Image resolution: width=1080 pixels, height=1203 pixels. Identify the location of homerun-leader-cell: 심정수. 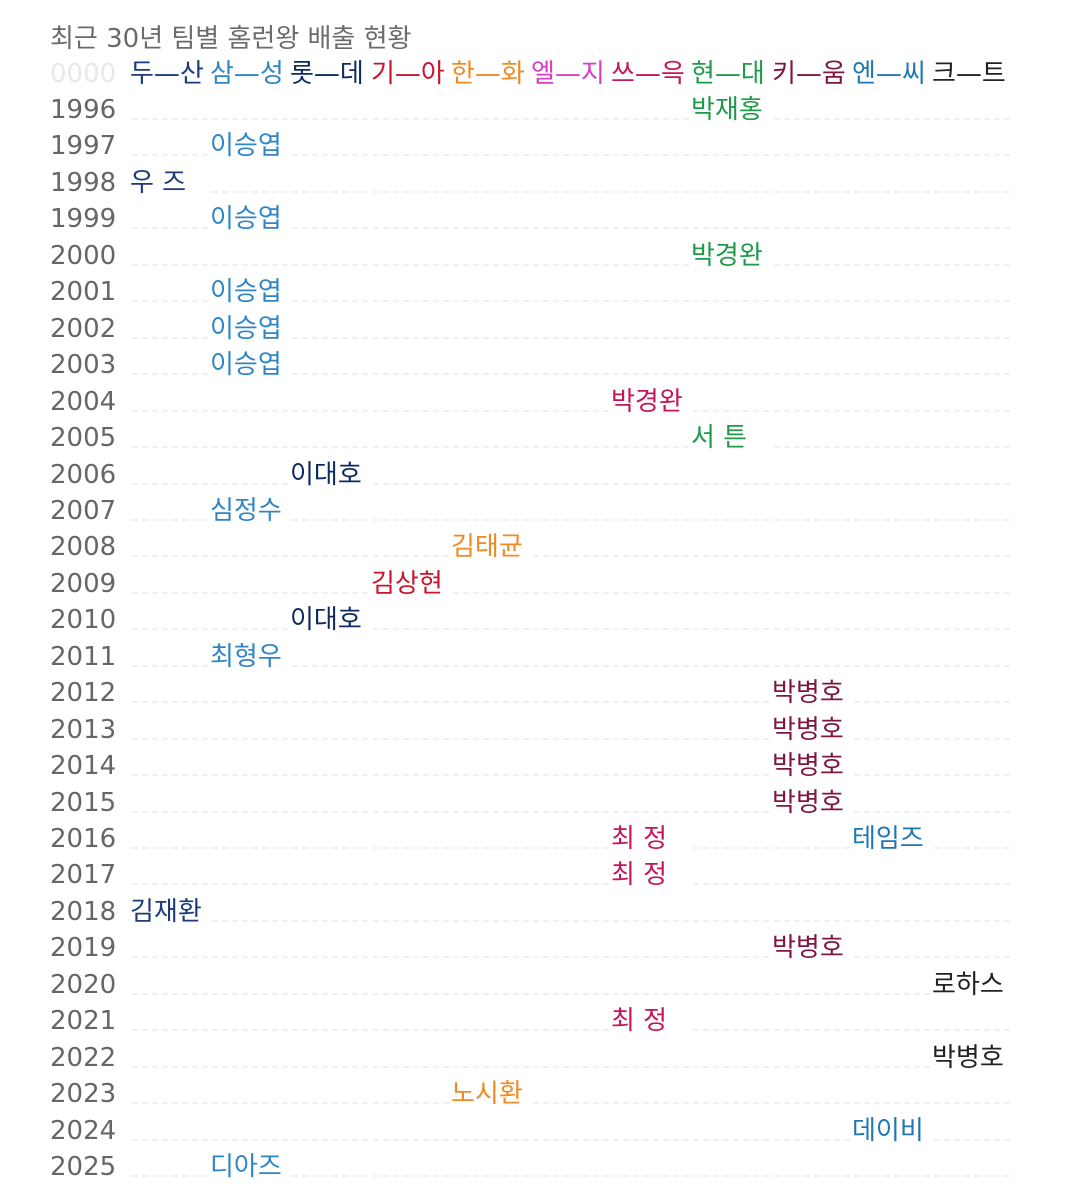
(250, 510).